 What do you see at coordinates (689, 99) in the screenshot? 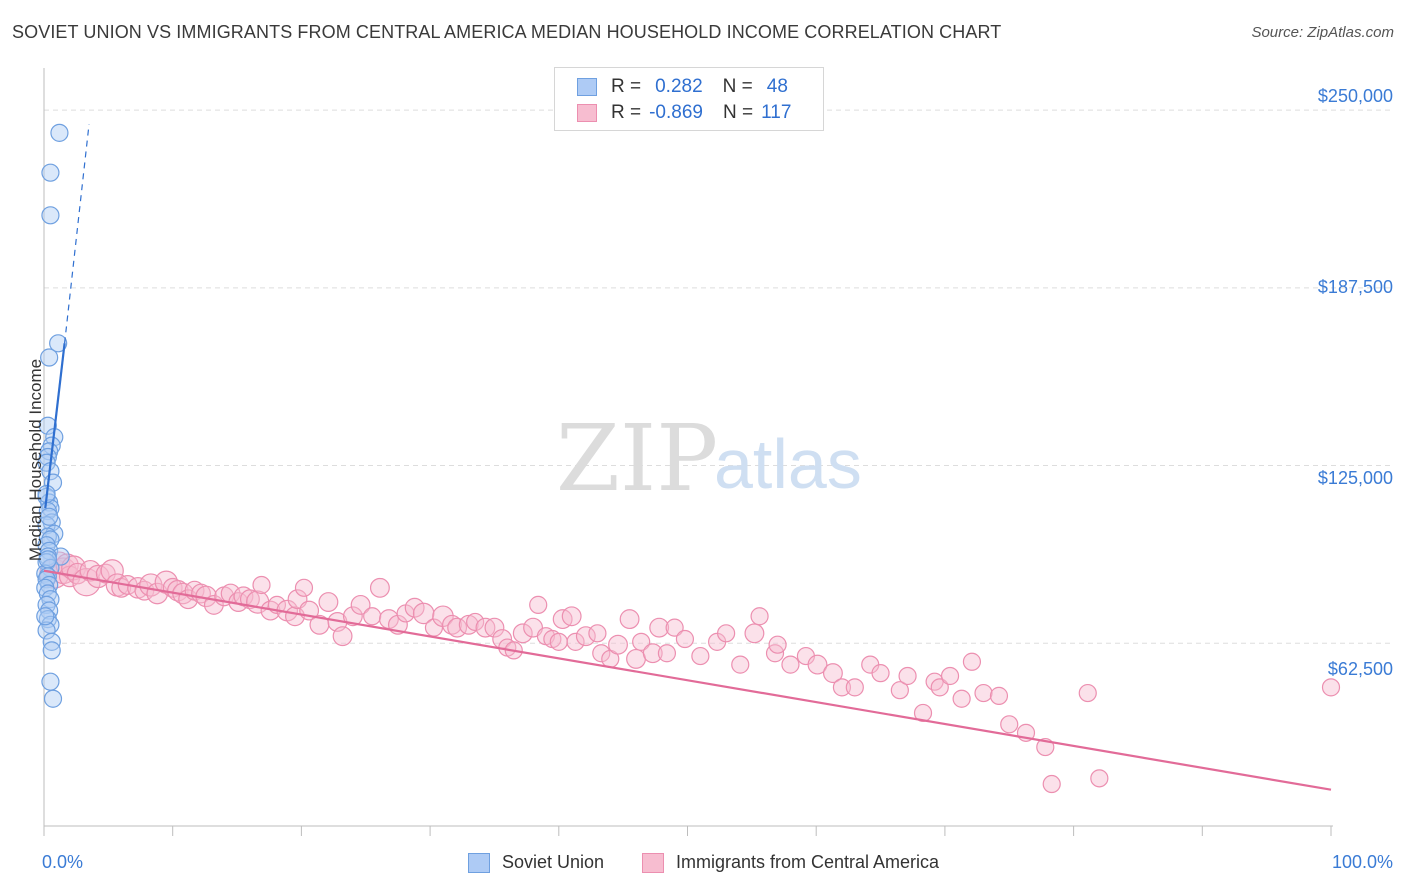
I see `correlation-legend: R = 0.282 N = 48 R = -0.869 N = 117` at bounding box center [689, 99].